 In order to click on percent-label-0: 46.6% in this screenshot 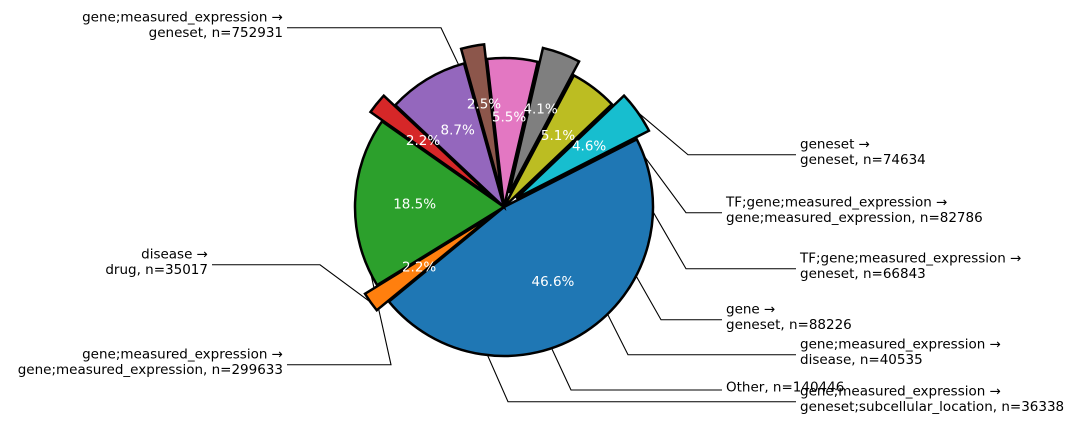, I will do `click(553, 282)`.